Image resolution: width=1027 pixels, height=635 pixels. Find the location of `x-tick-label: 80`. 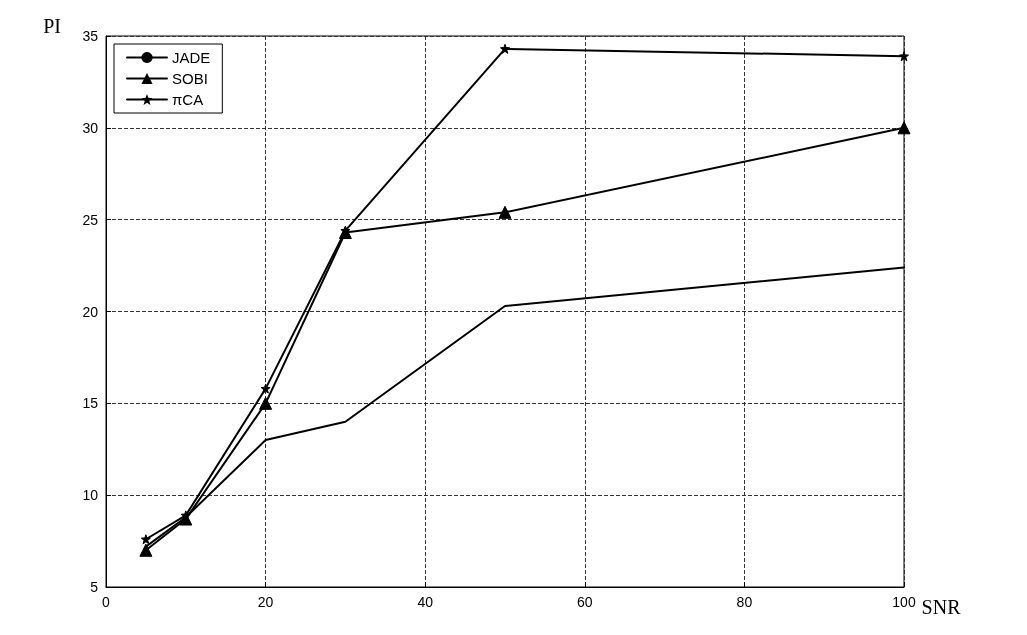

x-tick-label: 80 is located at coordinates (744, 602).